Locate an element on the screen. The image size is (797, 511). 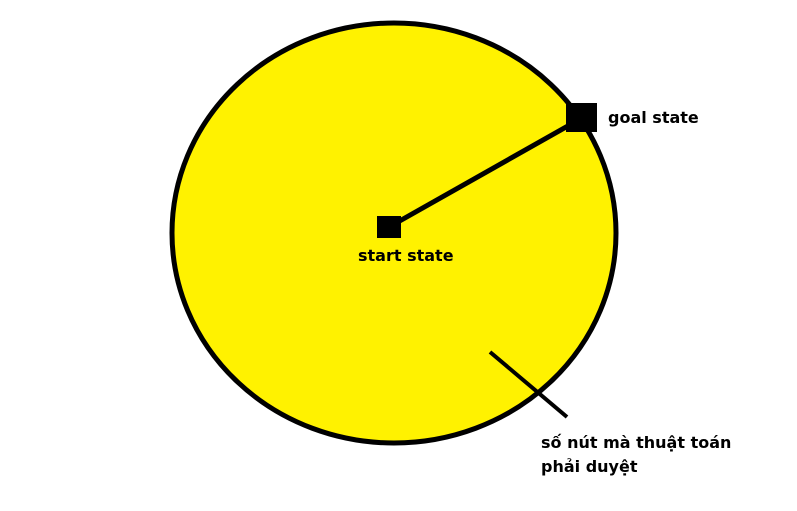
note-label-line1: số nút mà thuật toán is located at coordinates (636, 442).